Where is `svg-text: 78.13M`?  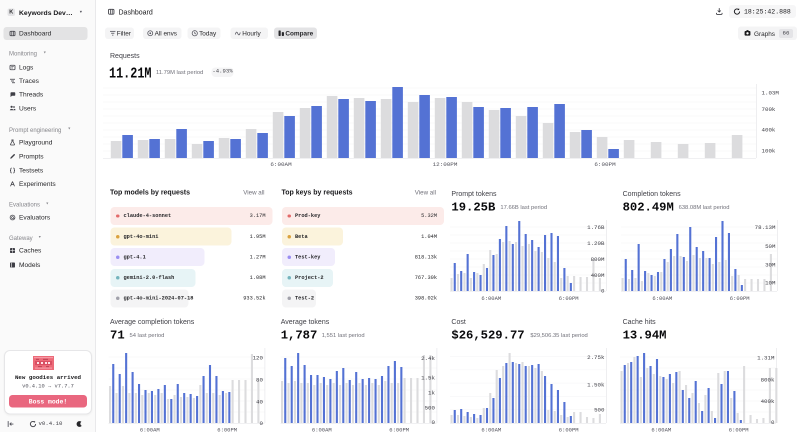
svg-text: 78.13M is located at coordinates (765, 227).